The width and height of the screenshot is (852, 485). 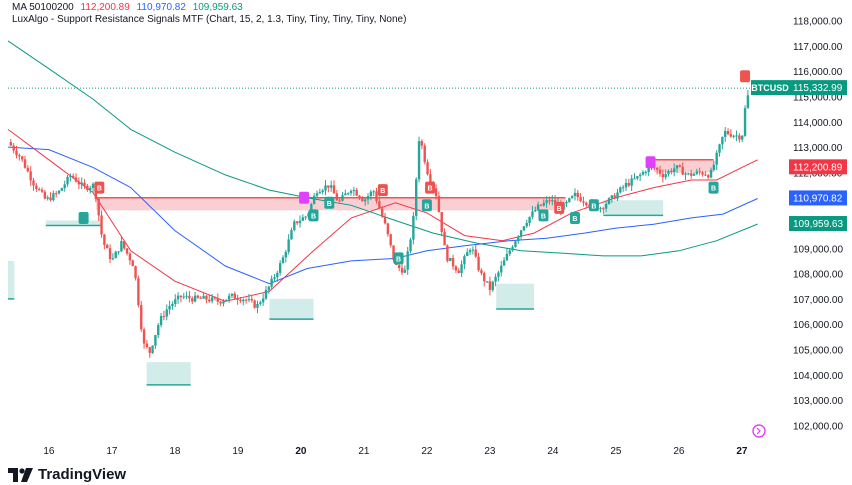 I want to click on ma50-price-label-text: 112,200.89, so click(x=818, y=167).